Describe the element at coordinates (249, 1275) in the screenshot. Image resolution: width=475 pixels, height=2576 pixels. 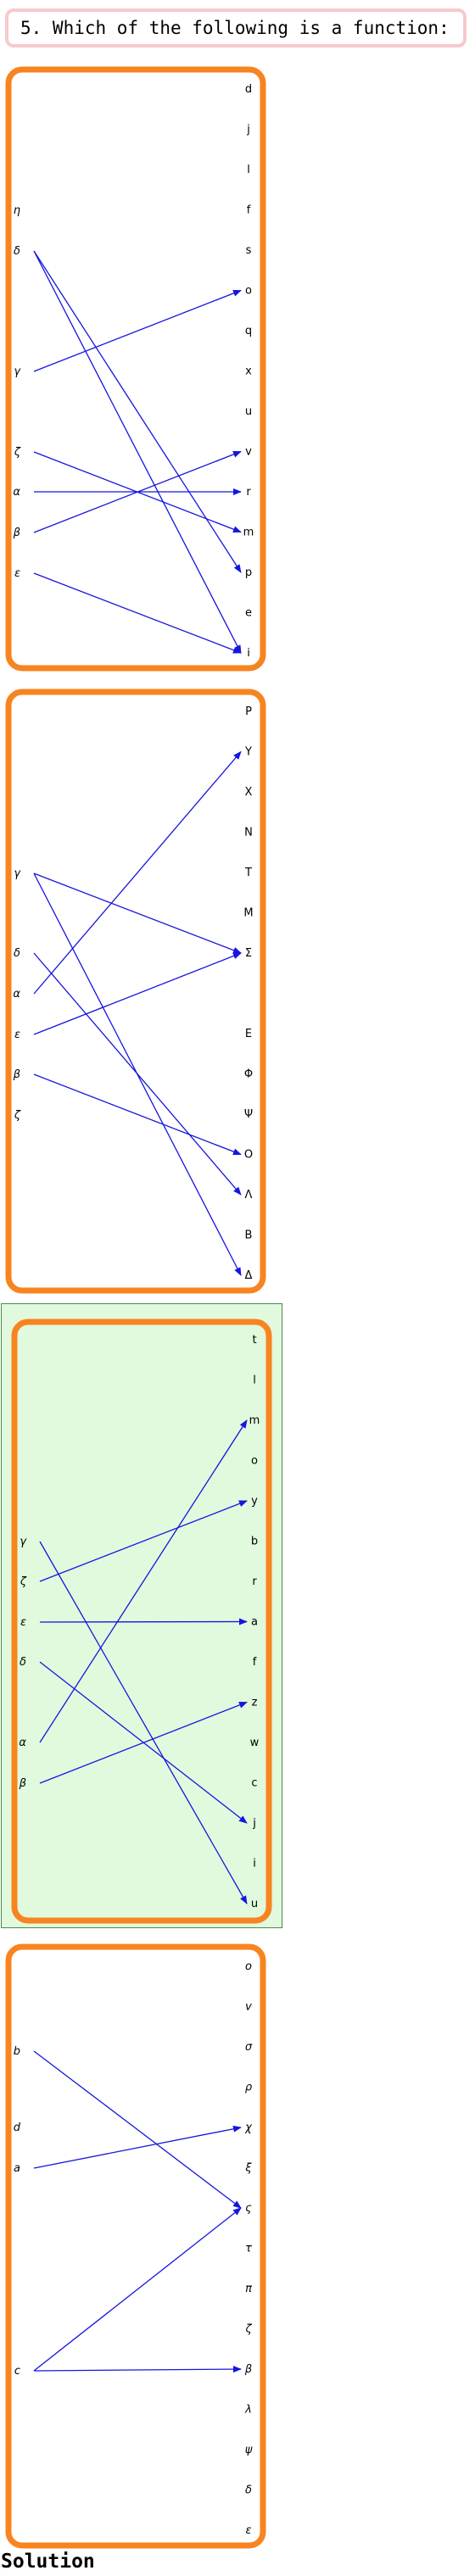
I see `codomain-label: Δ` at that location.